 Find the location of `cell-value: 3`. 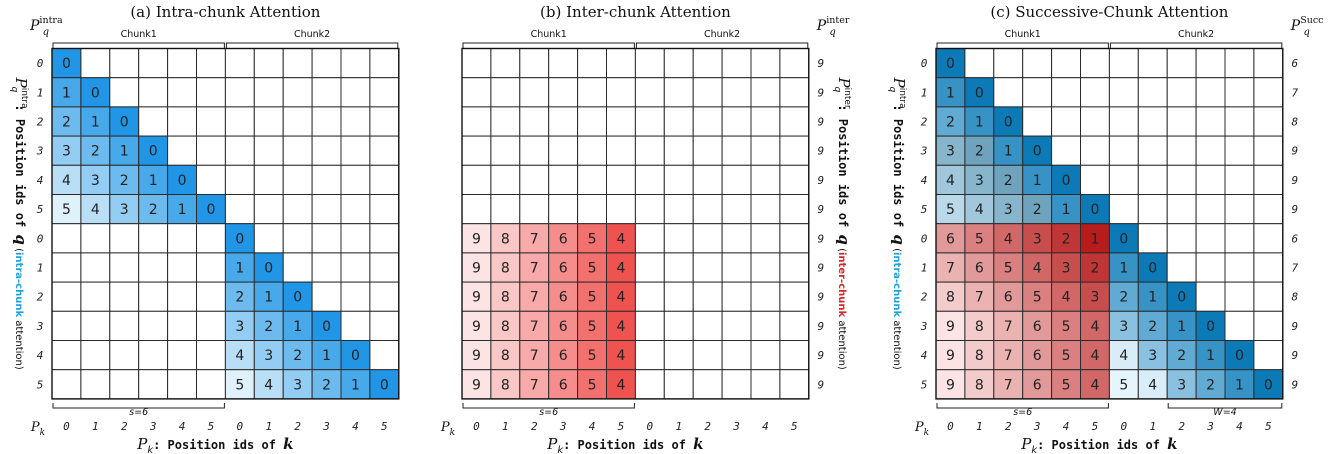

cell-value: 3 is located at coordinates (124, 210).